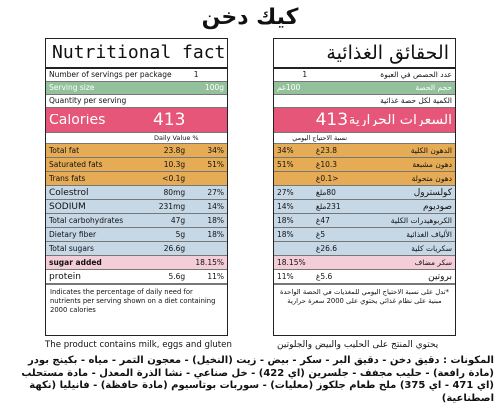 Image resolution: width=500 pixels, height=416 pixels. Describe the element at coordinates (136, 235) in the screenshot. I see `nutrient-row: Dietary fiber 5g 18%` at that location.